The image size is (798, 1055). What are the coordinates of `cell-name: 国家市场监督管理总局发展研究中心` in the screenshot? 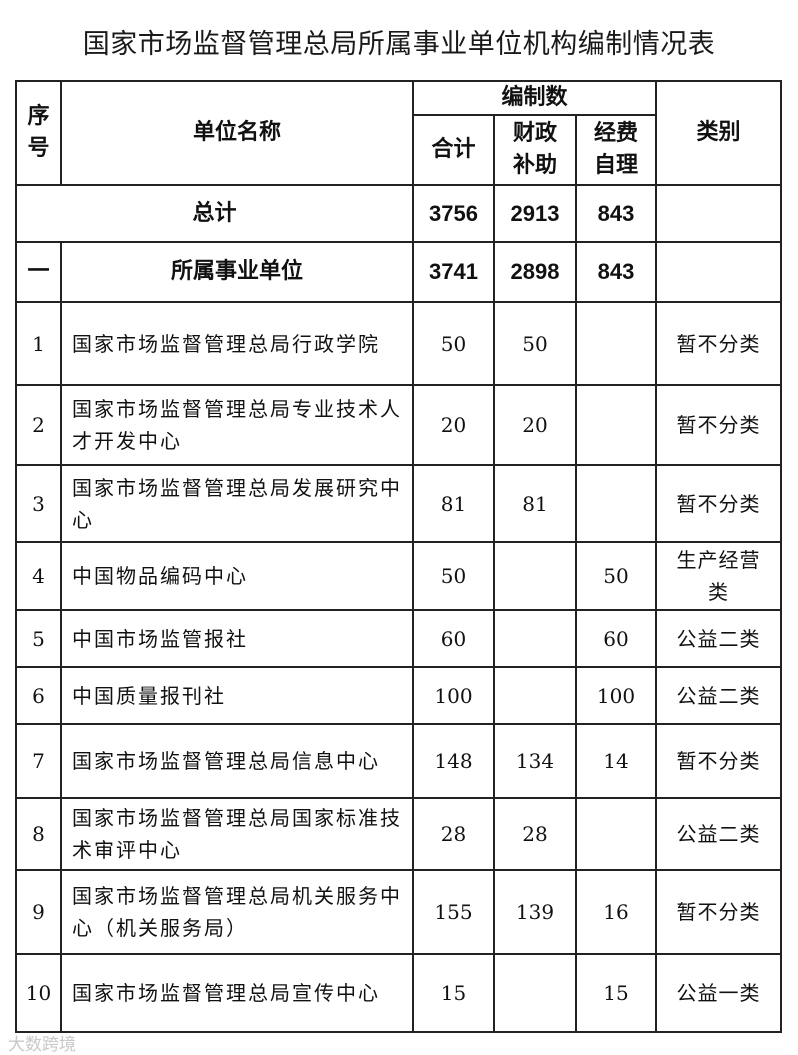 It's located at (237, 503).